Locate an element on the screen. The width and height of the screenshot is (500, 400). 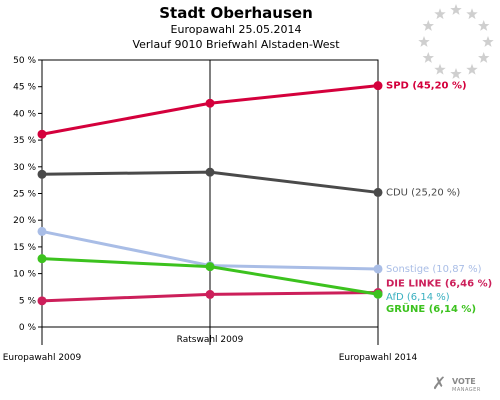
y-tick-label: 40 % is located at coordinates (24, 114).